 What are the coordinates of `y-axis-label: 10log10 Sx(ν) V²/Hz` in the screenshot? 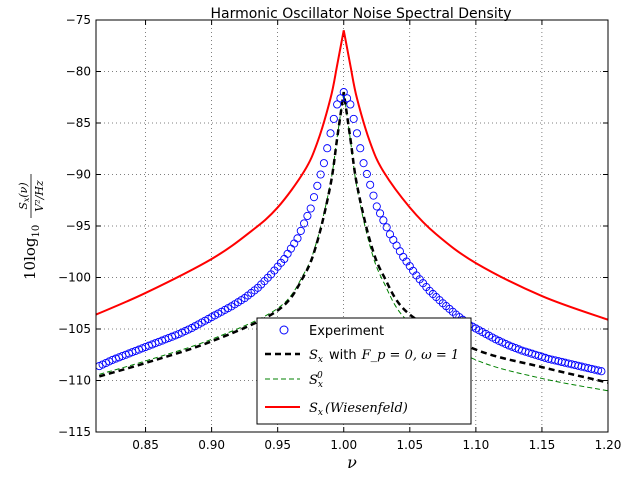 It's located at (31, 227).